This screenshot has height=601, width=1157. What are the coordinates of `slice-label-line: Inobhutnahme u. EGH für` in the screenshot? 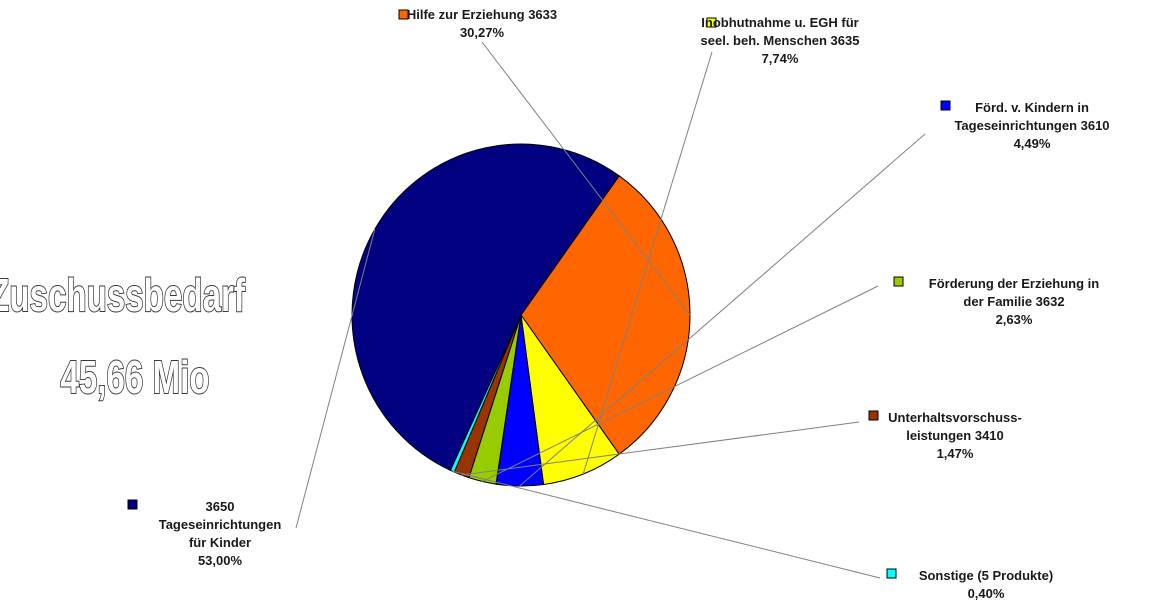 It's located at (779, 22).